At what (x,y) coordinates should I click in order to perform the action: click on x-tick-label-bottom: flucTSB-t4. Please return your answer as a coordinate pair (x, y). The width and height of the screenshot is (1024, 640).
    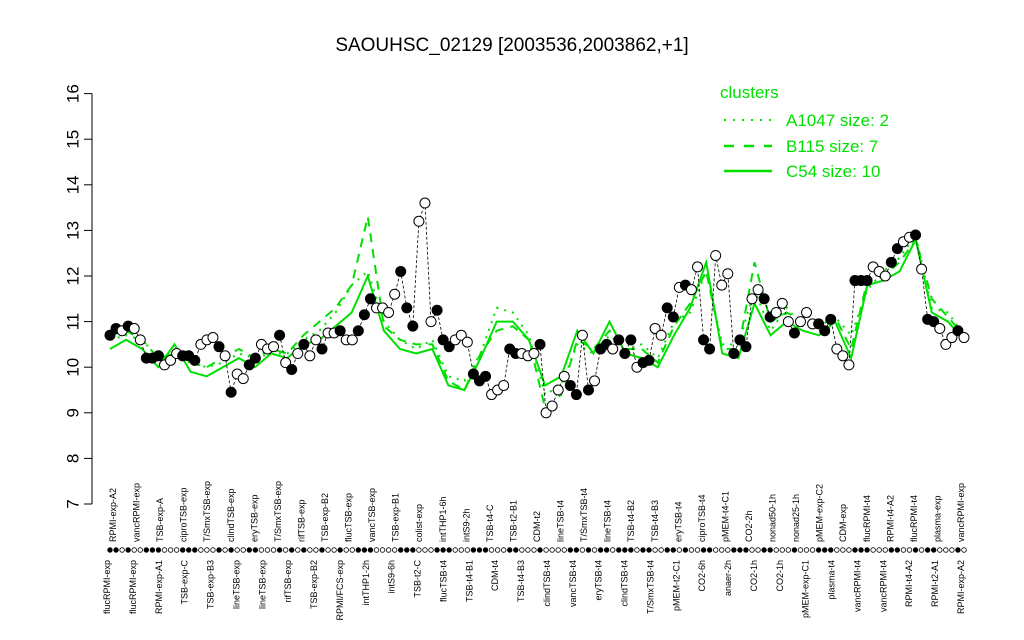
    Looking at the image, I should click on (443, 581).